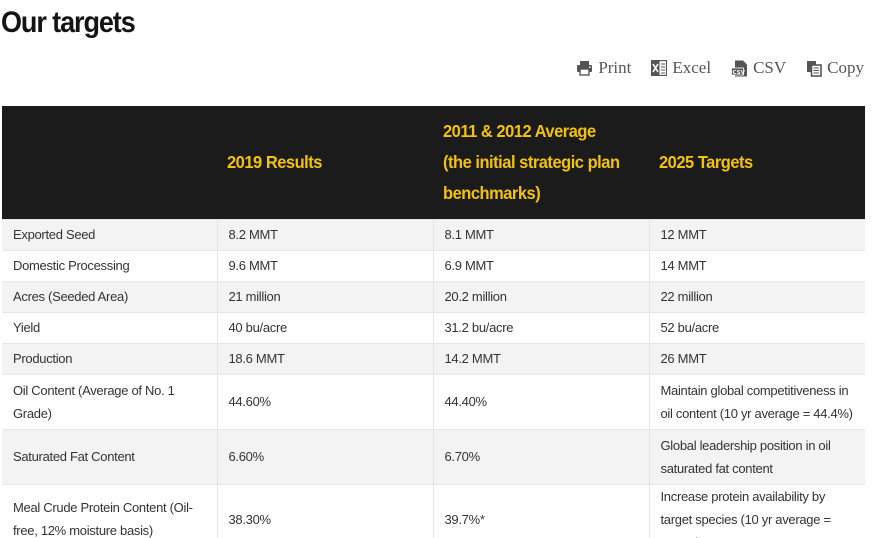  I want to click on cell-benchmark: 31.2 bu/acre, so click(541, 327).